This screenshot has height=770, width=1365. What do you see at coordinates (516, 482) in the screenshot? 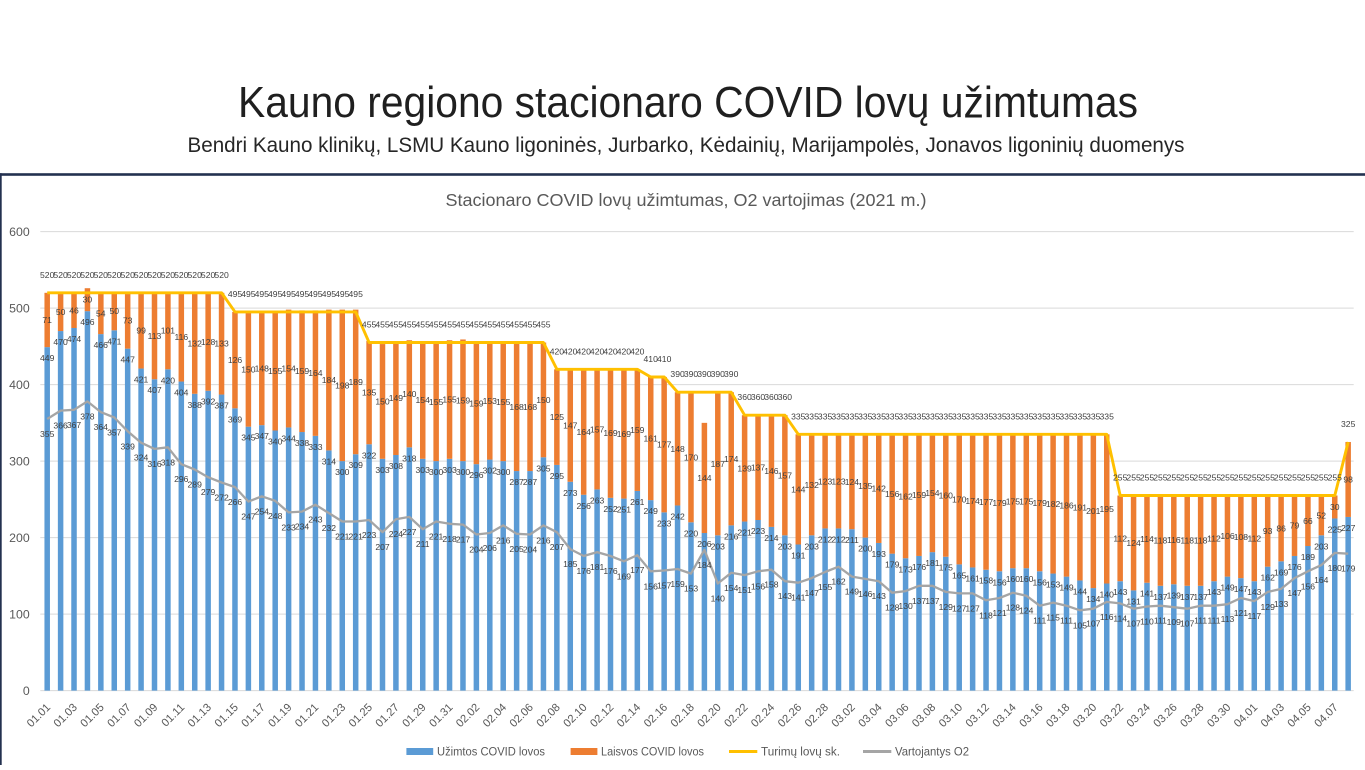
I see `svg-text: 287` at bounding box center [516, 482].